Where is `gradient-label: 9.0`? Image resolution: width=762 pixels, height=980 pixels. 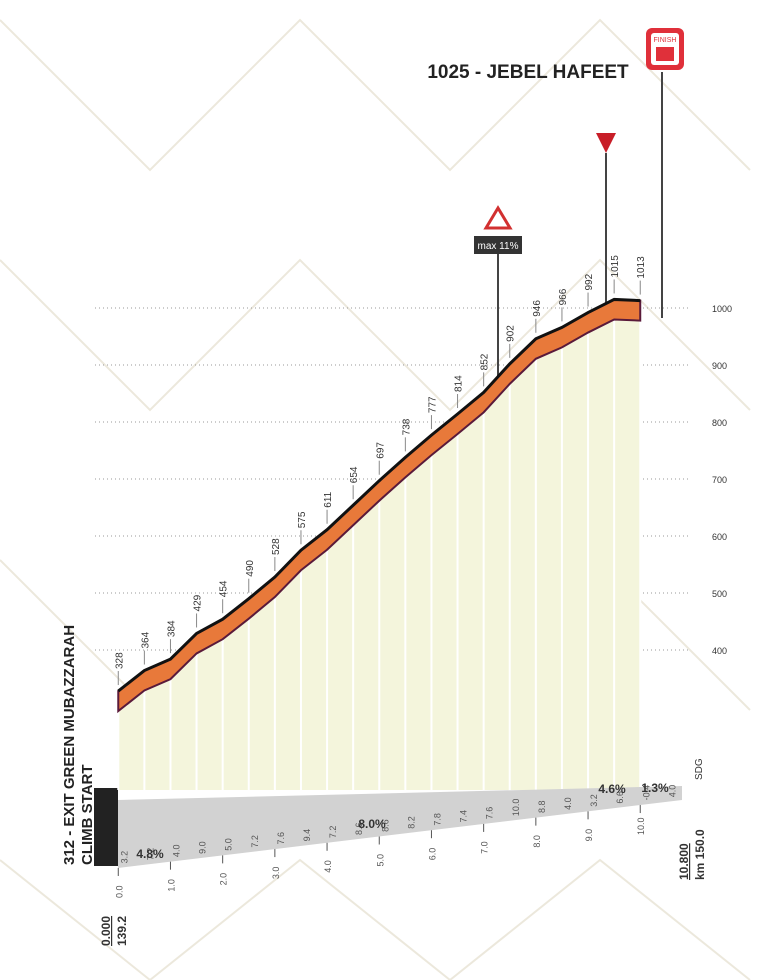
gradient-label: 9.0 is located at coordinates (203, 847).